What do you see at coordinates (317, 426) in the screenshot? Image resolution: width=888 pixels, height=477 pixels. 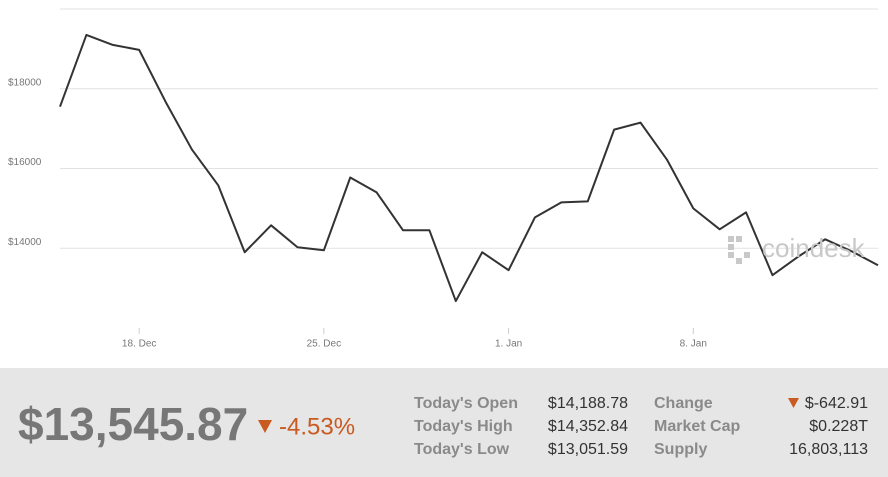 I see `percent-change: -4.53%` at bounding box center [317, 426].